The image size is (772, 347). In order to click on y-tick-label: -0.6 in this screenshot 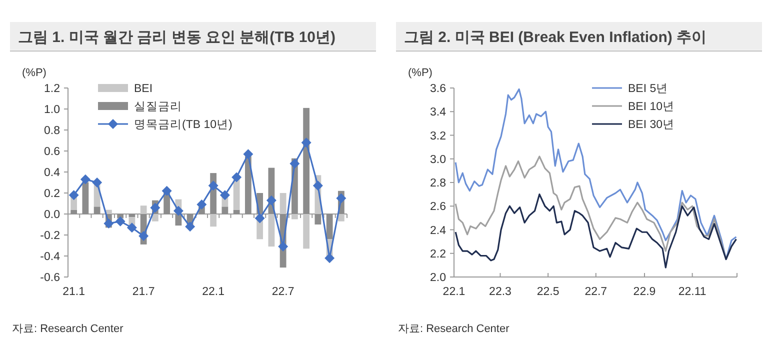, I will do `click(50, 278)`.